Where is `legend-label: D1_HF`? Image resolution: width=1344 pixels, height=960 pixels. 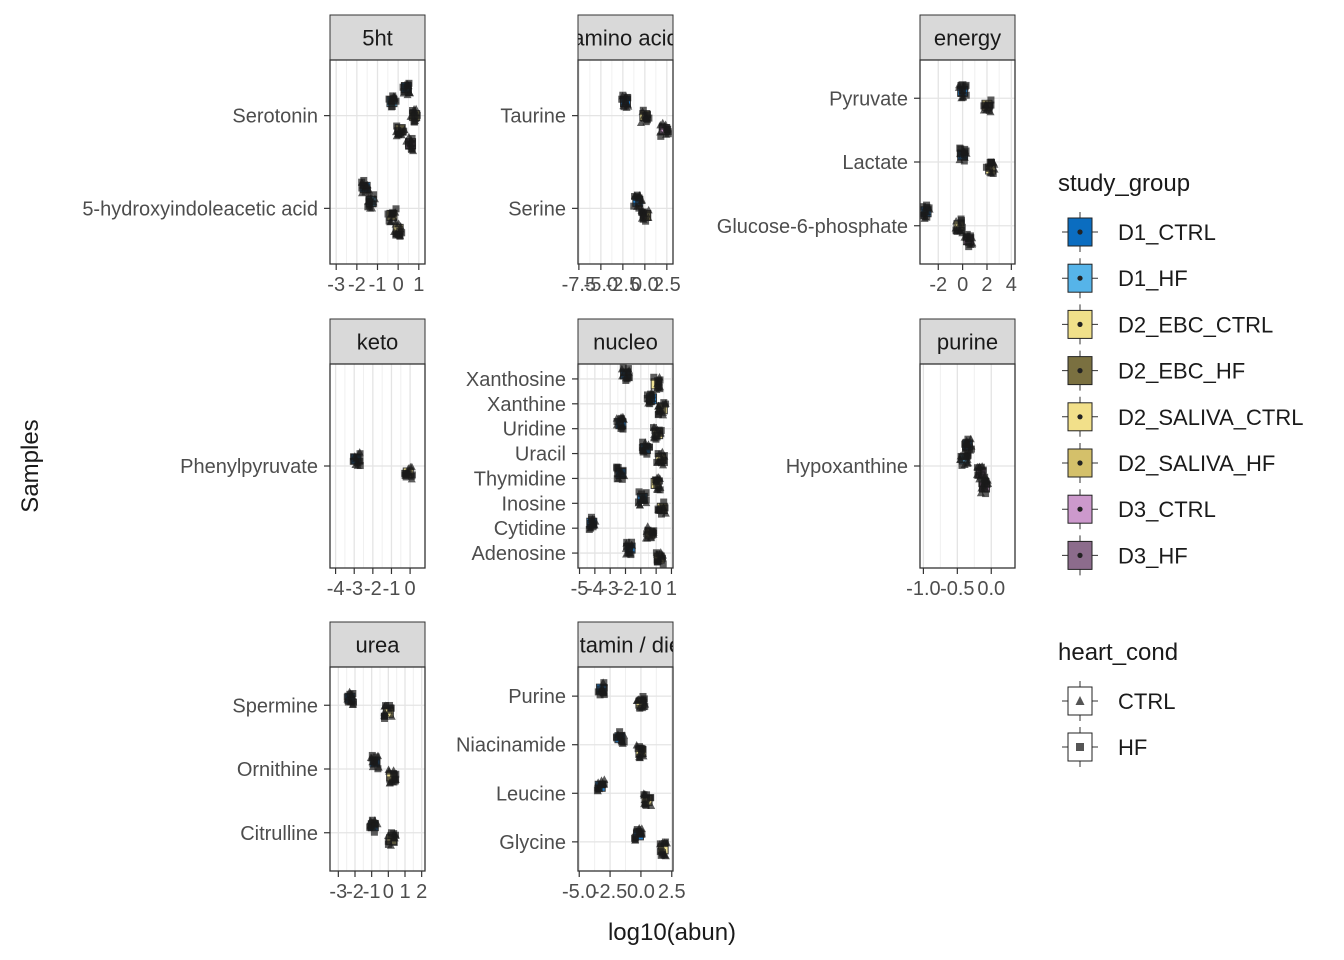 legend-label: D1_HF is located at coordinates (1153, 278).